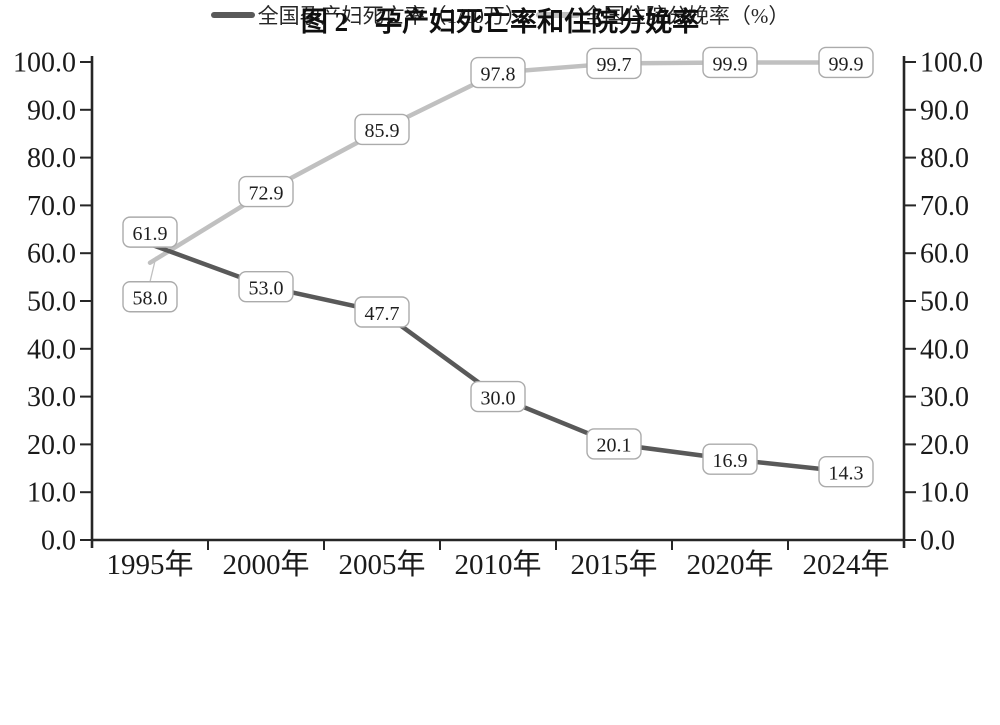 Image resolution: width=1000 pixels, height=725 pixels. What do you see at coordinates (391, 16) in the screenshot?
I see `legend-label-maternal-mortality: 全国孕产妇死亡率（1/10万）` at bounding box center [391, 16].